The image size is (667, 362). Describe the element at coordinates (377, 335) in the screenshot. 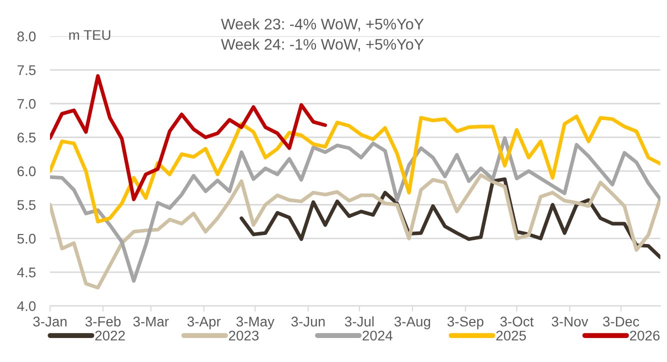

I see `legend-label: 2024` at that location.